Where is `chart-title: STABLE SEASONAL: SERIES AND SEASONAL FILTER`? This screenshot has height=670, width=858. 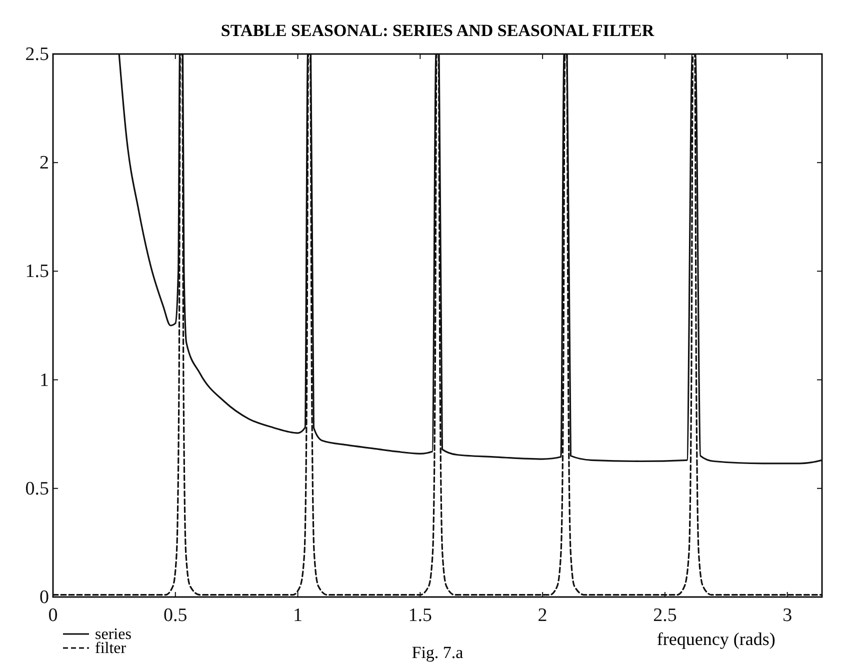
chart-title: STABLE SEASONAL: SERIES AND SEASONAL FILTER is located at coordinates (437, 30).